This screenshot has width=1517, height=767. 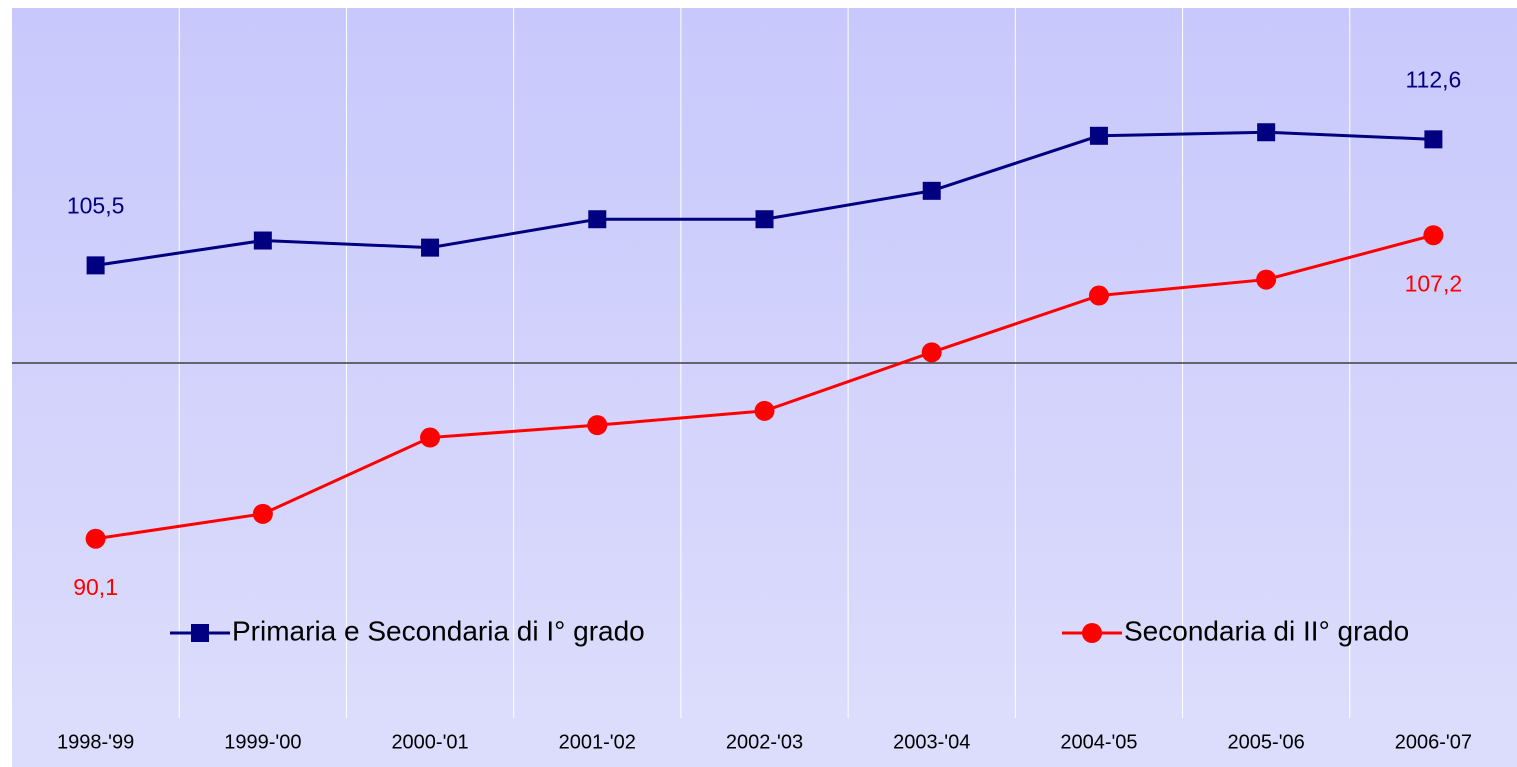 I want to click on x-tick-label: 2005-'06, so click(x=1266, y=742).